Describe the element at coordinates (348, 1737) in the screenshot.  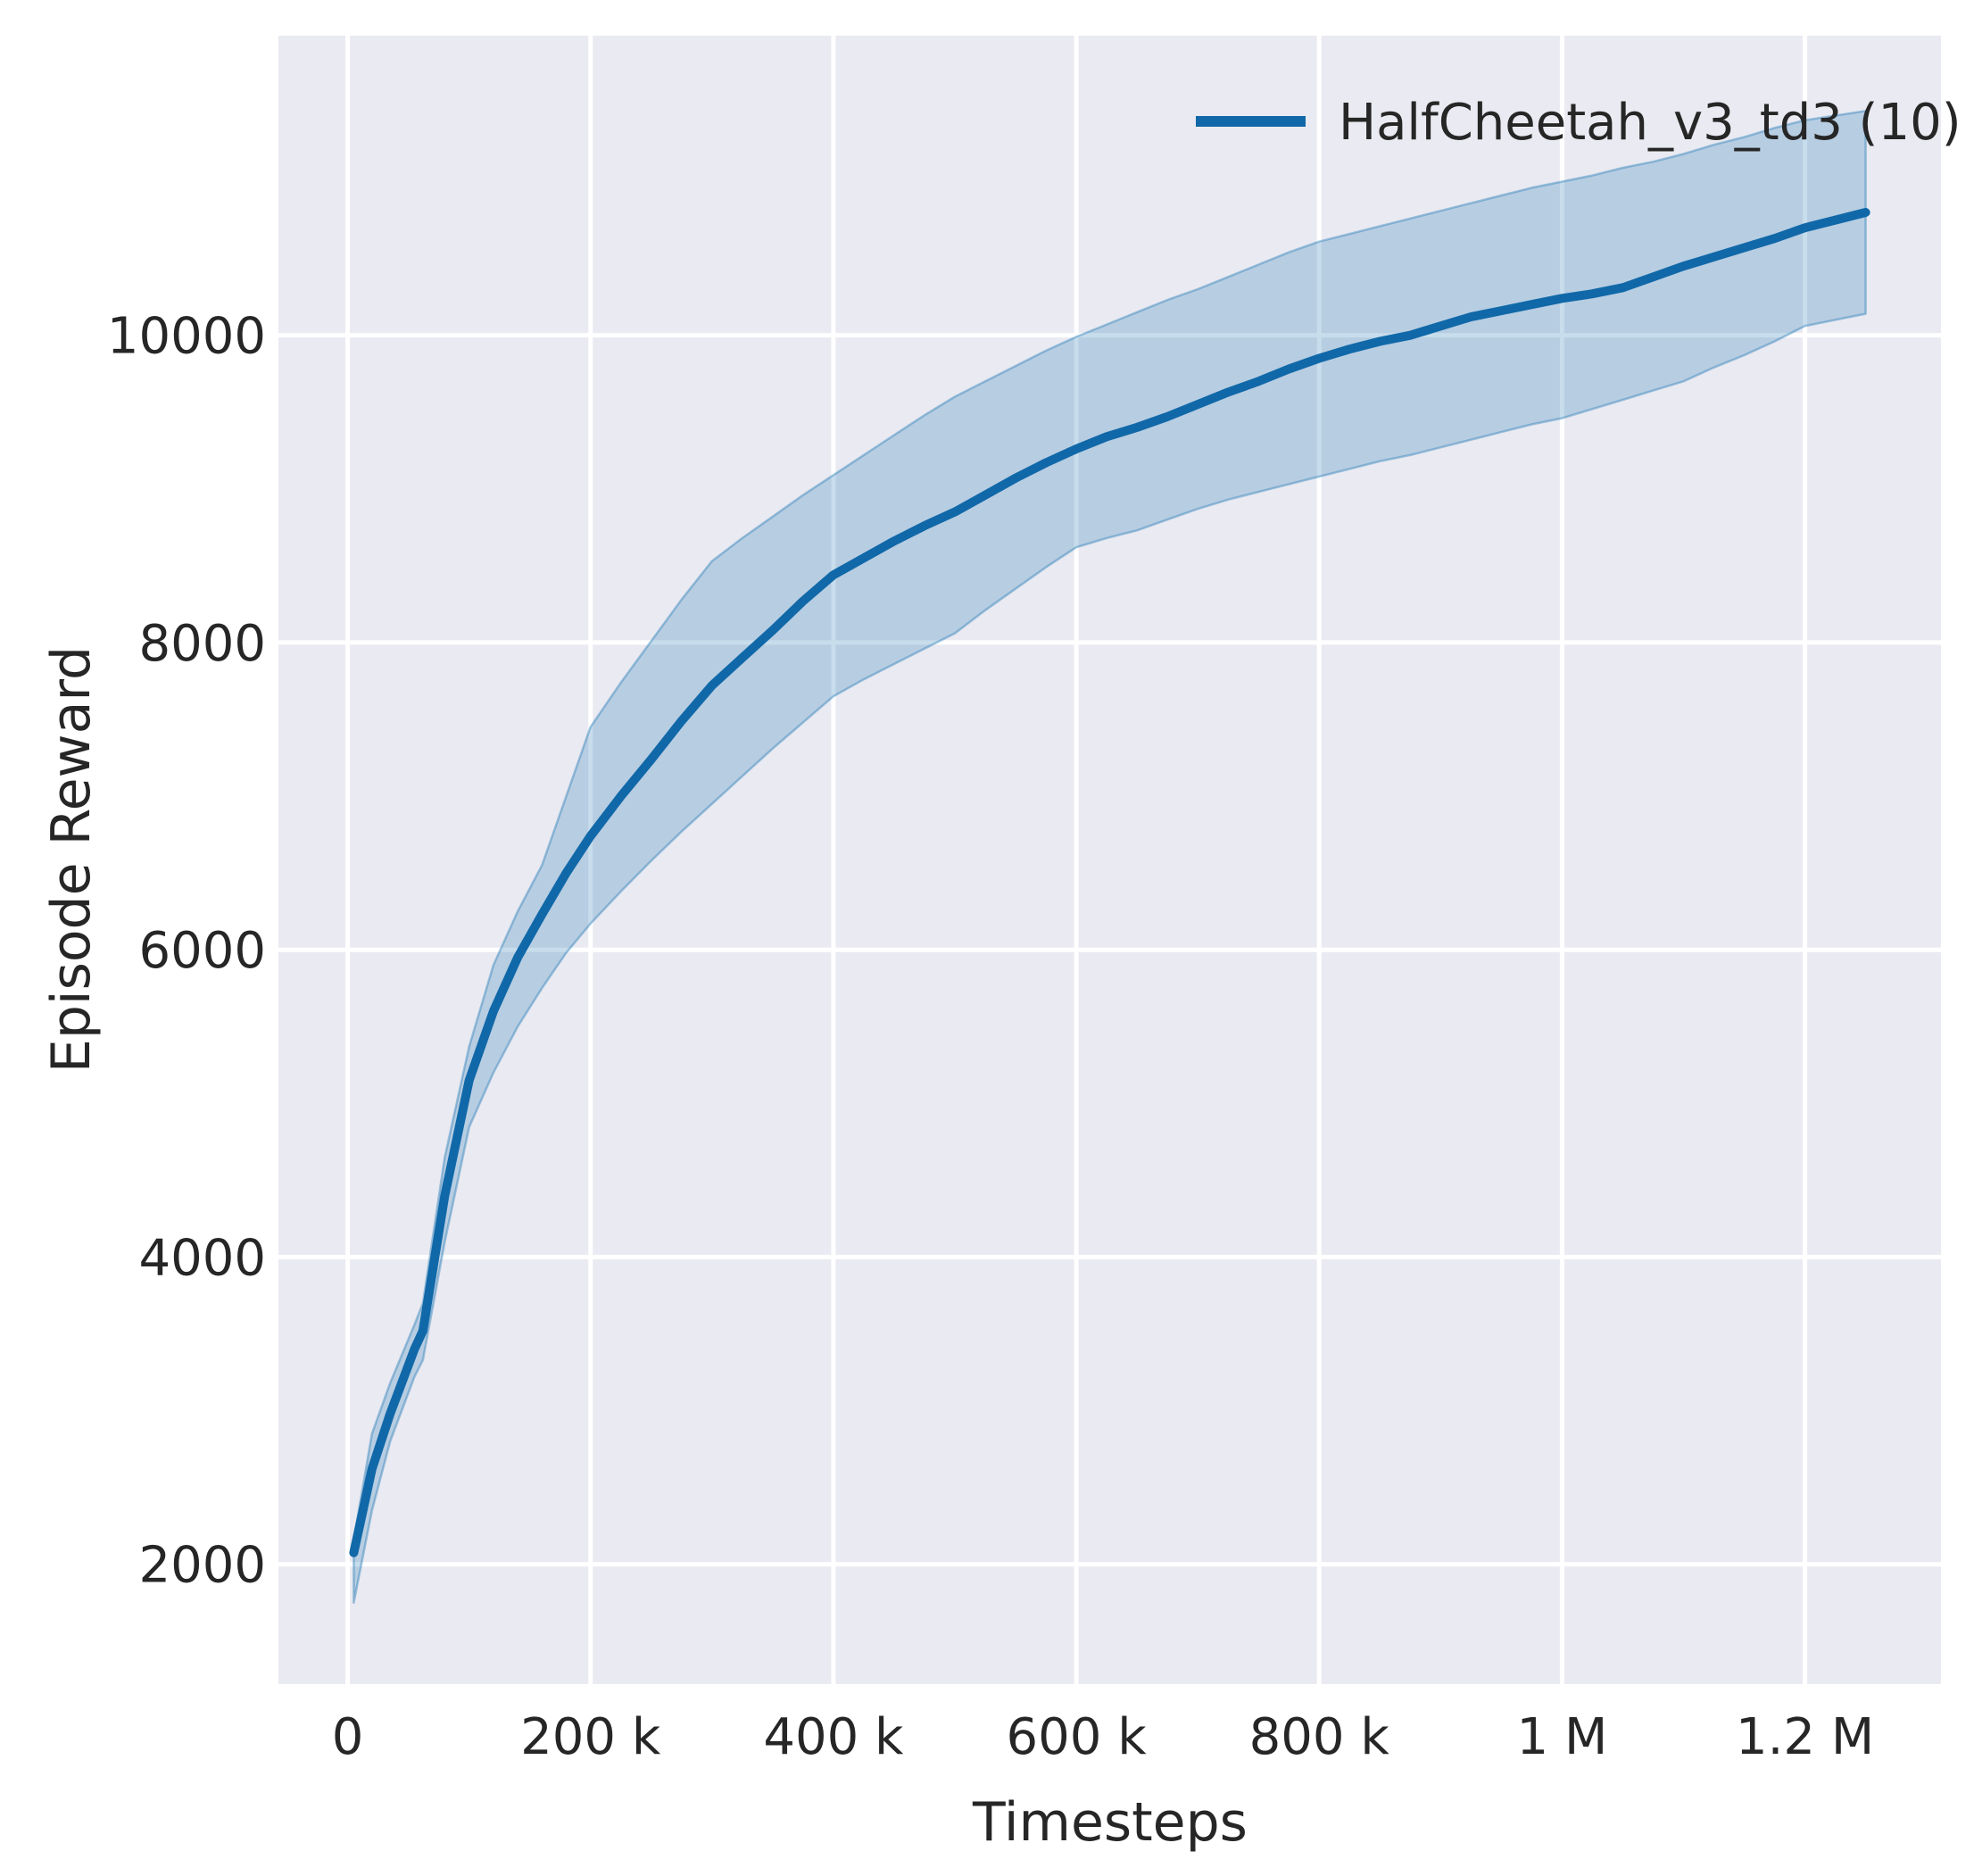
I see `x-tick-label: 0` at that location.